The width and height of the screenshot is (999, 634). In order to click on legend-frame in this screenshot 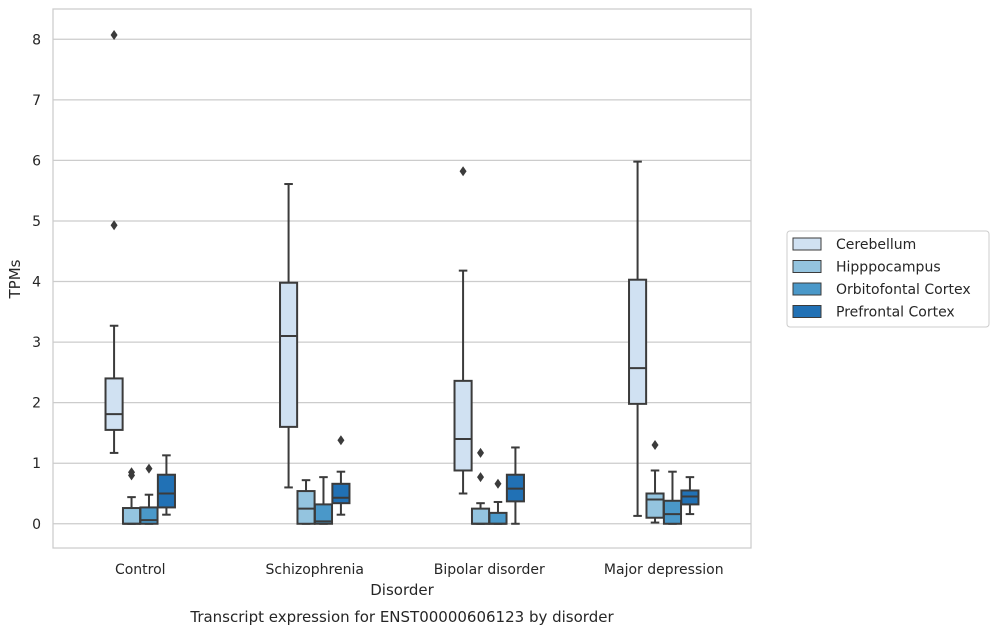, I will do `click(888, 279)`.